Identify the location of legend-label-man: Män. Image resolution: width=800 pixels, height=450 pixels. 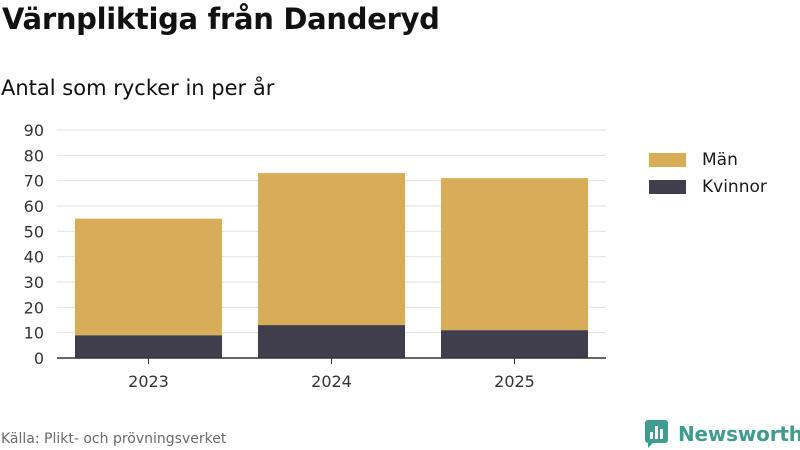
(720, 159).